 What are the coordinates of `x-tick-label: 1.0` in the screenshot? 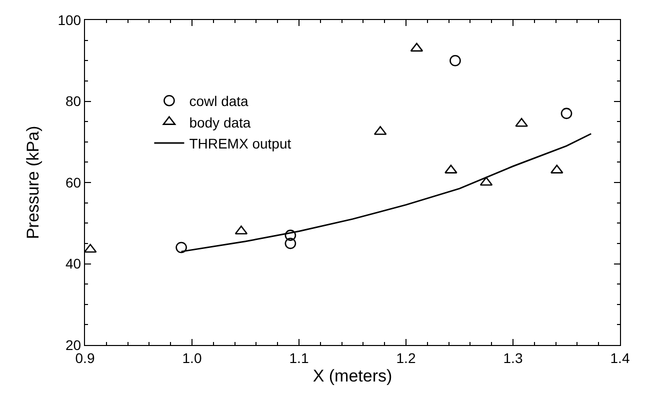 It's located at (192, 358).